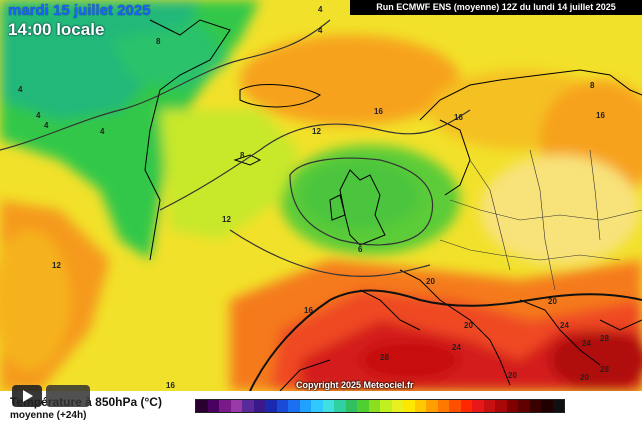  What do you see at coordinates (27, 396) in the screenshot?
I see `play-icon` at bounding box center [27, 396].